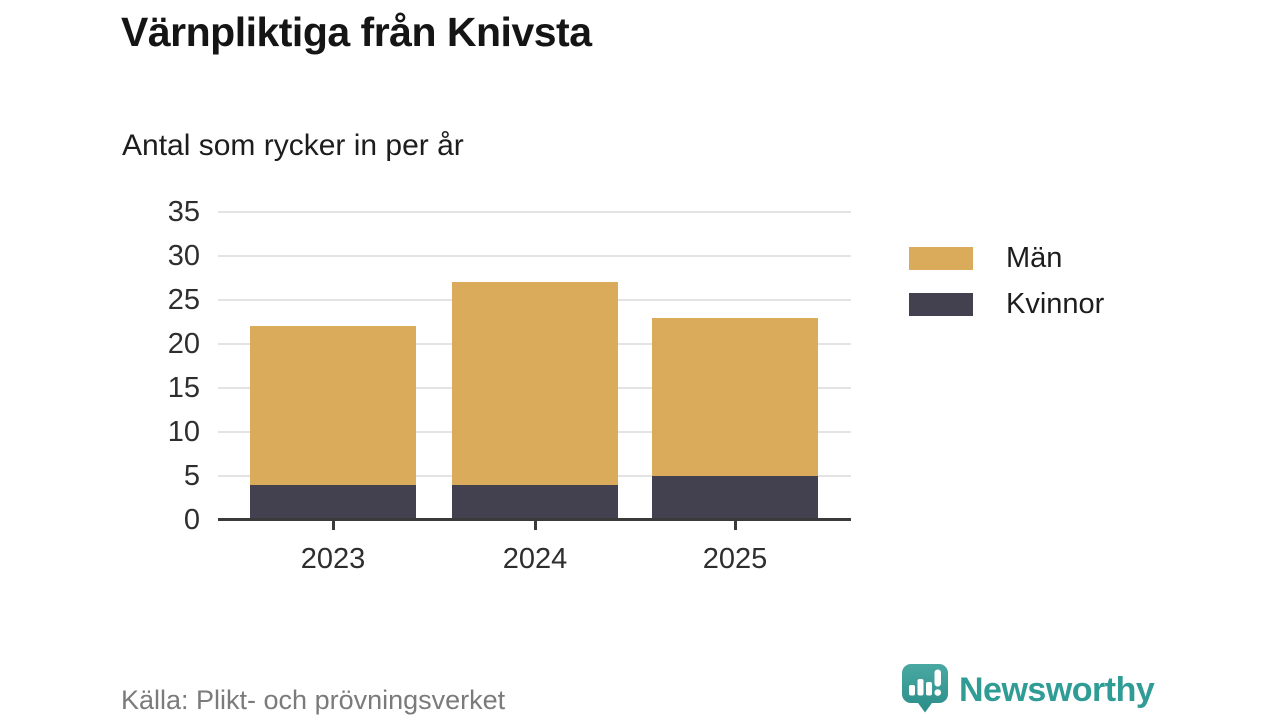 This screenshot has height=720, width=1280. Describe the element at coordinates (191, 476) in the screenshot. I see `y-axis-label: 5` at that location.